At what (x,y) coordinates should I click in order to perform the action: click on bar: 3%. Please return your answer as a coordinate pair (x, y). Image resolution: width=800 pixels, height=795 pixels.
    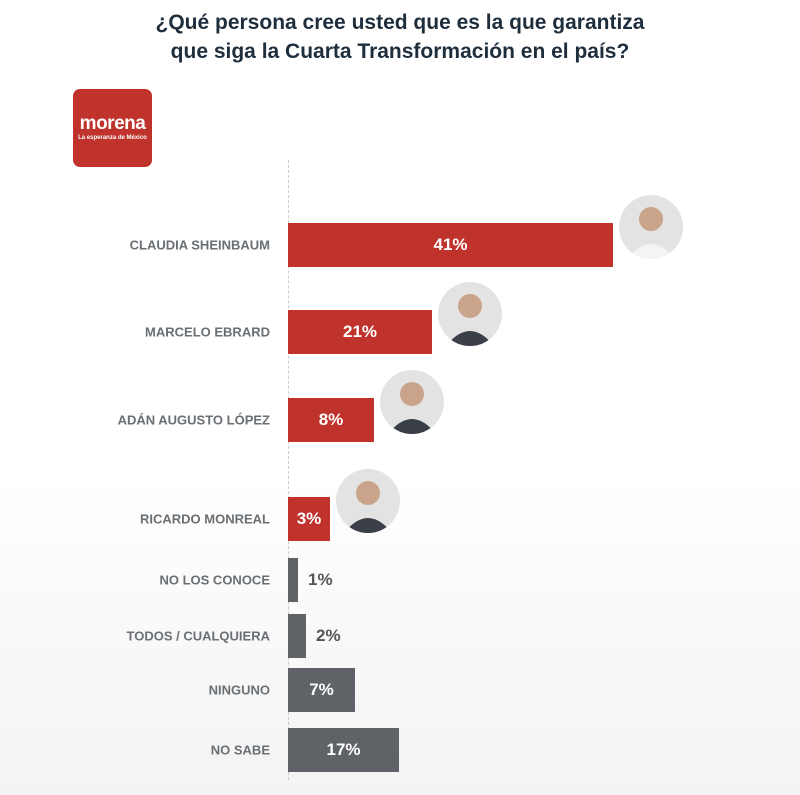
    Looking at the image, I should click on (309, 519).